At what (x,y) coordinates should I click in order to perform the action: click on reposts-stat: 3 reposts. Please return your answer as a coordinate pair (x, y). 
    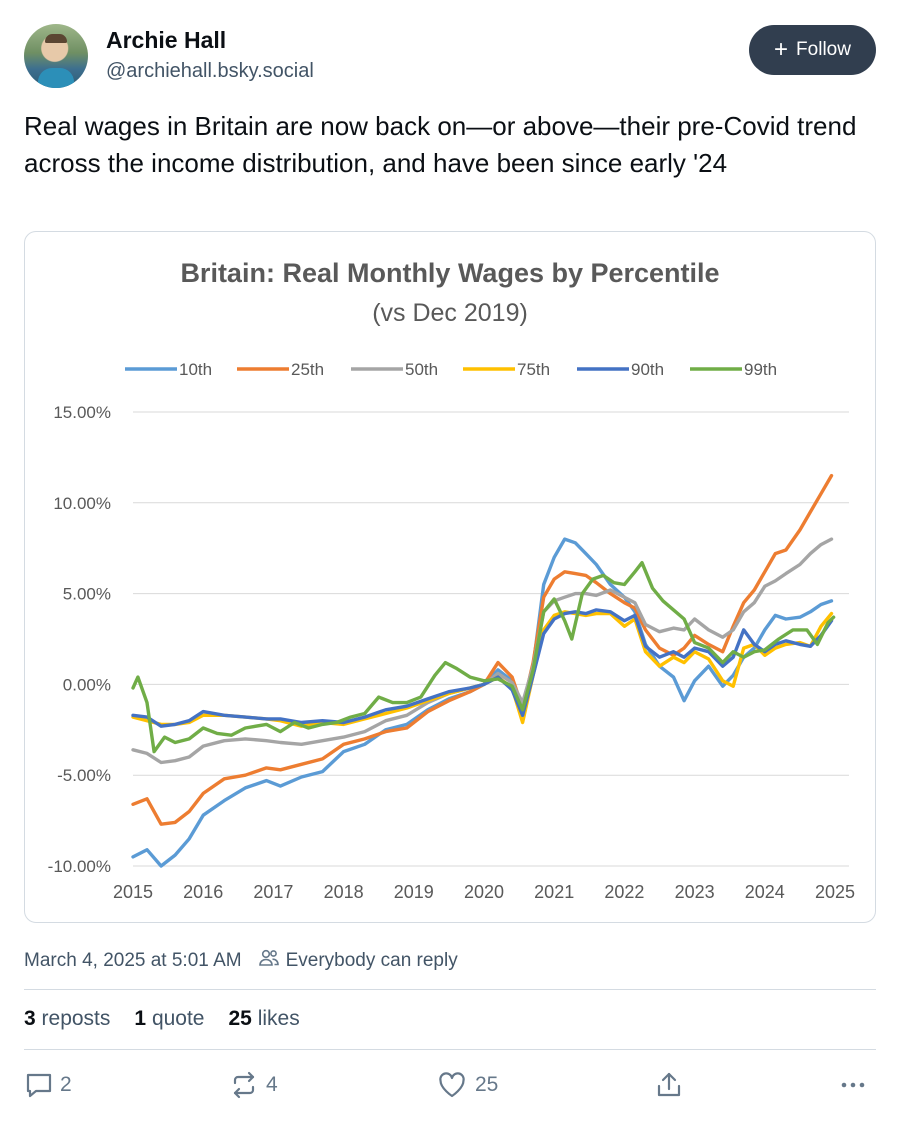
    Looking at the image, I should click on (67, 1019).